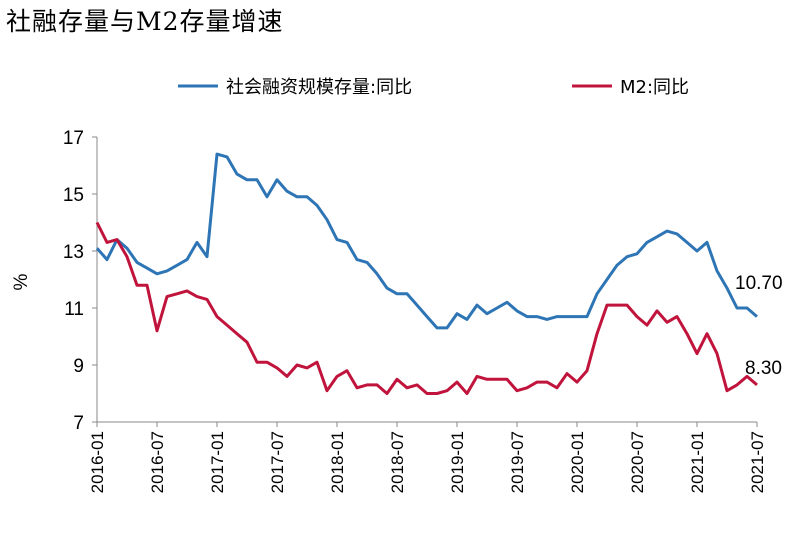  I want to click on x-tick-label: 2020-07, so click(637, 462).